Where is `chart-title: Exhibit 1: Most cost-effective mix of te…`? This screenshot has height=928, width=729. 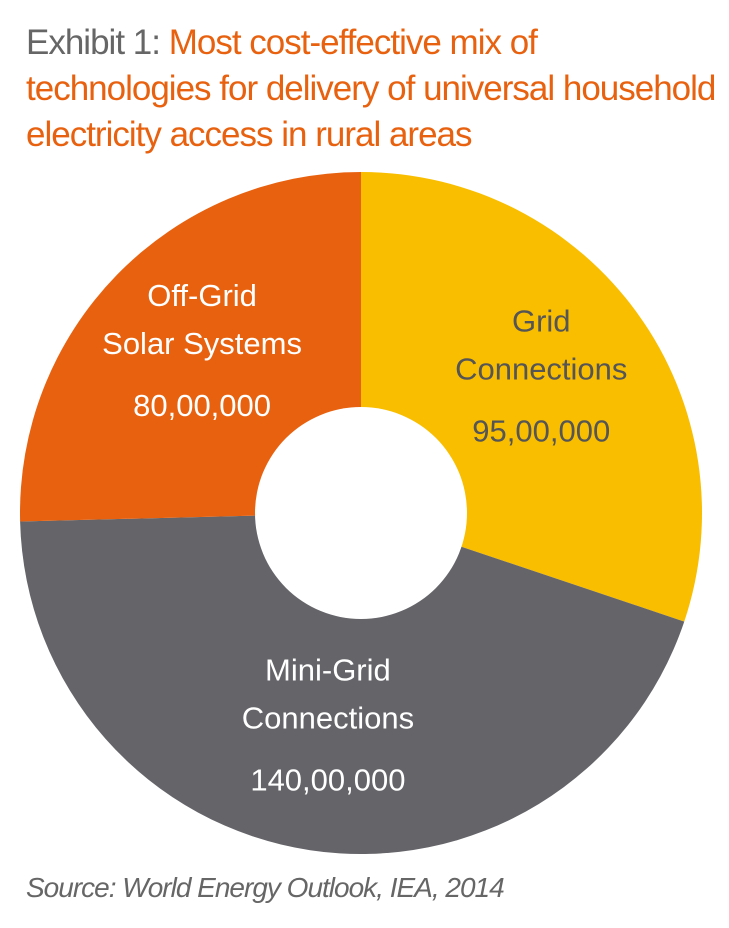
chart-title: Exhibit 1: Most cost-effective mix of te… is located at coordinates (371, 89).